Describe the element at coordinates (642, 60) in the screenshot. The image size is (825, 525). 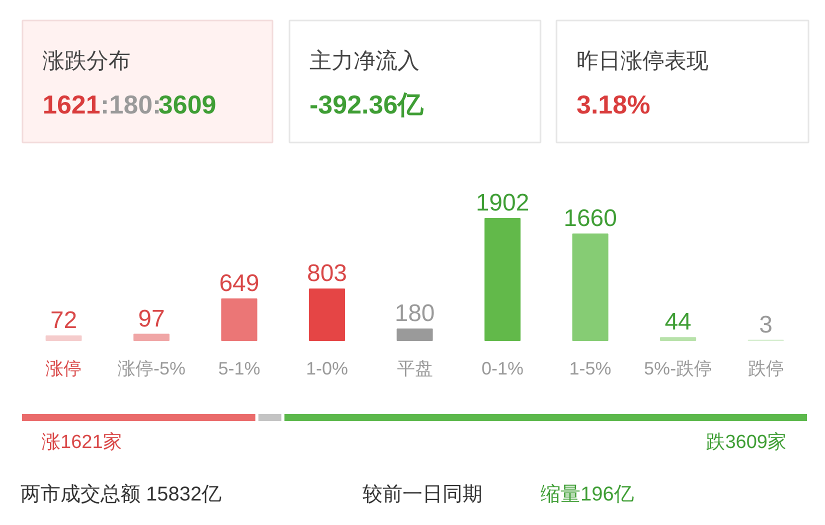
I see `text: 昨日涨停表现` at that location.